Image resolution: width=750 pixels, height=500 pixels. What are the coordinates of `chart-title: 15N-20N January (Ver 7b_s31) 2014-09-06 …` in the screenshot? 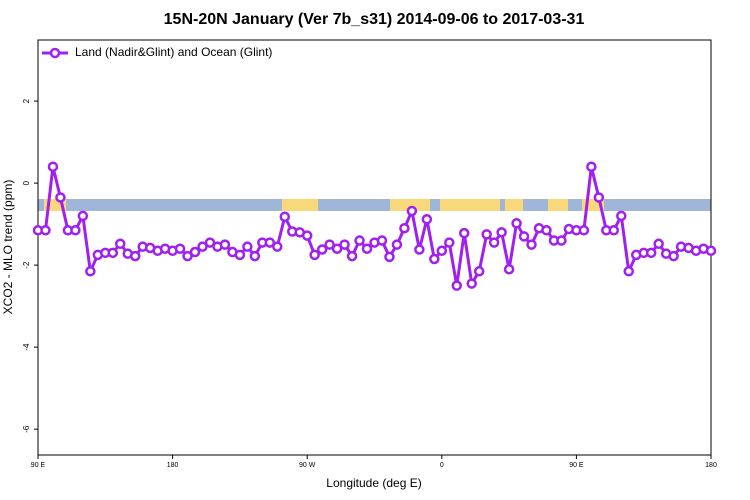 It's located at (374, 19).